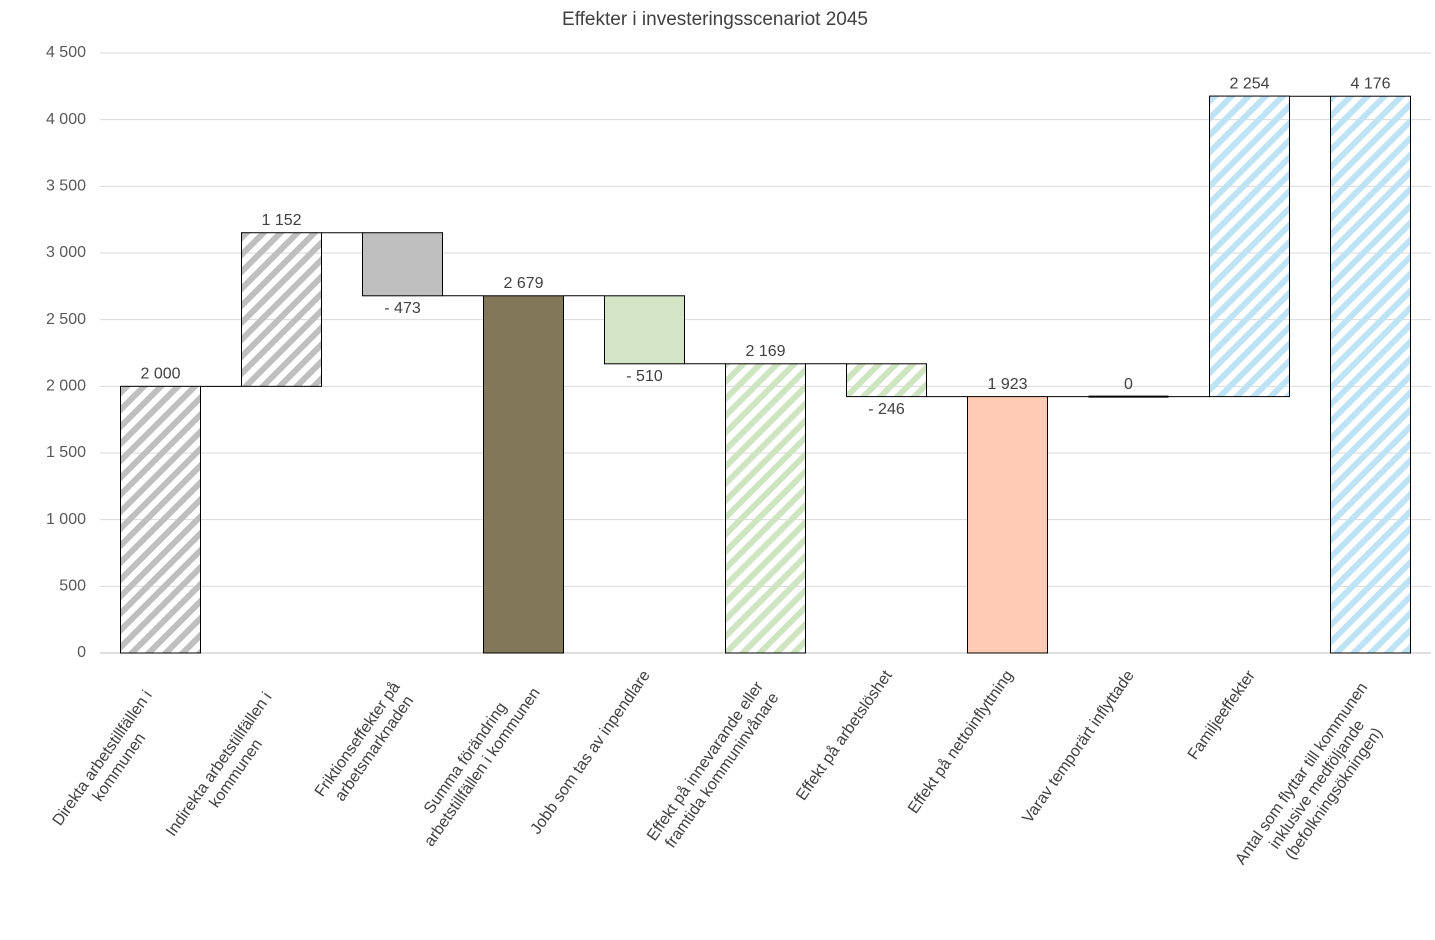  I want to click on y-tick-label: 0, so click(81, 652).